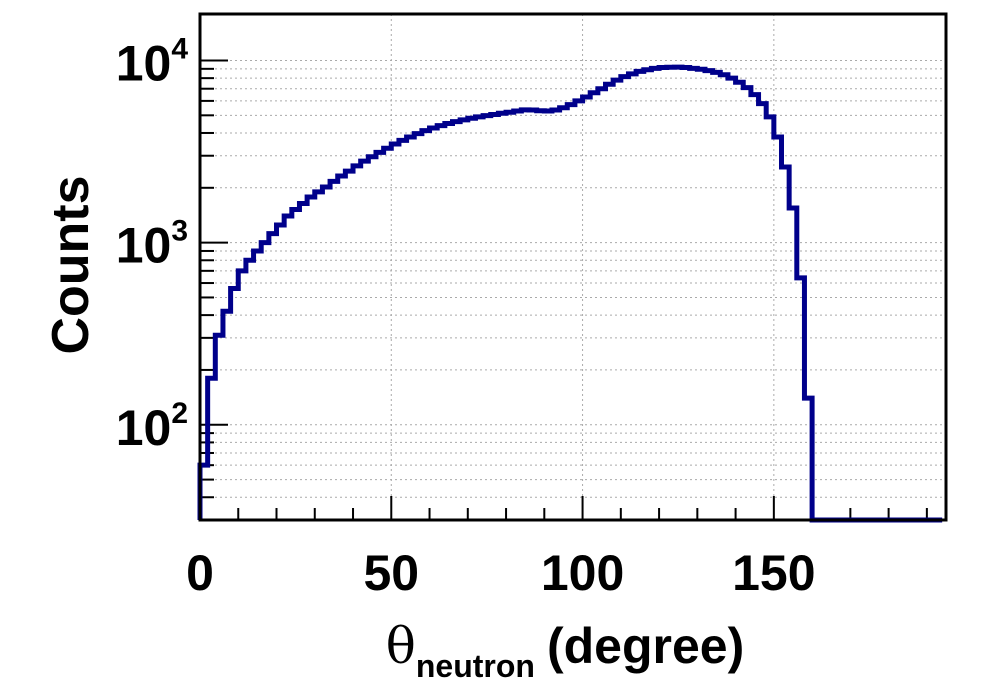 The width and height of the screenshot is (996, 688). What do you see at coordinates (152, 426) in the screenshot?
I see `y-tick-label: 10²` at bounding box center [152, 426].